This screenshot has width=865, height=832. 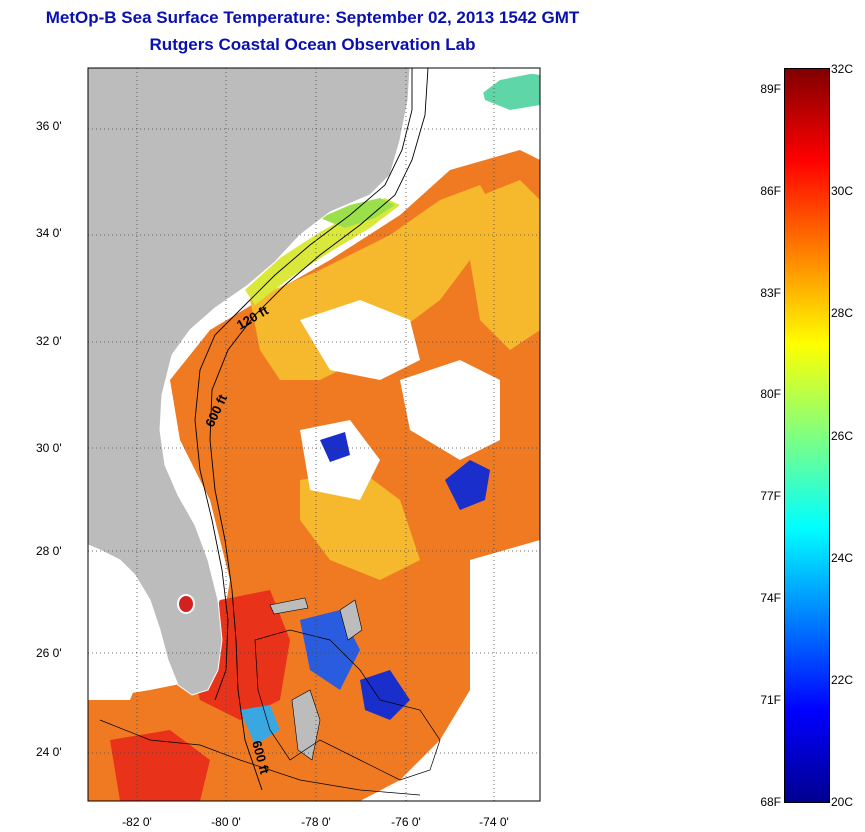 What do you see at coordinates (226, 822) in the screenshot?
I see `lon-tick-label: -80 0'` at bounding box center [226, 822].